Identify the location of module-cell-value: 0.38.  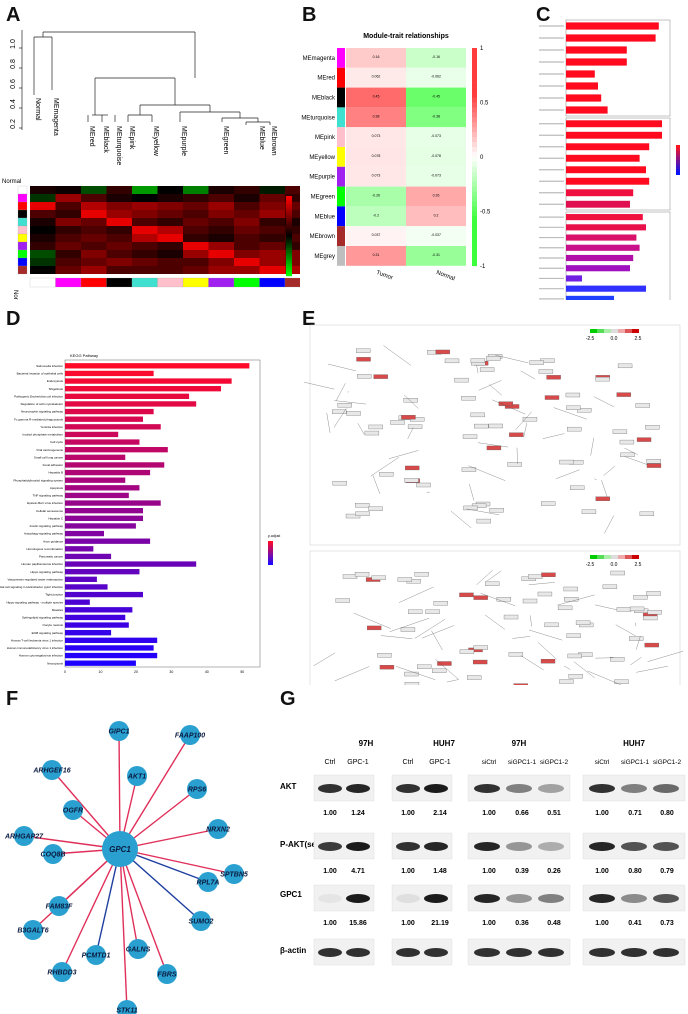
(376, 116).